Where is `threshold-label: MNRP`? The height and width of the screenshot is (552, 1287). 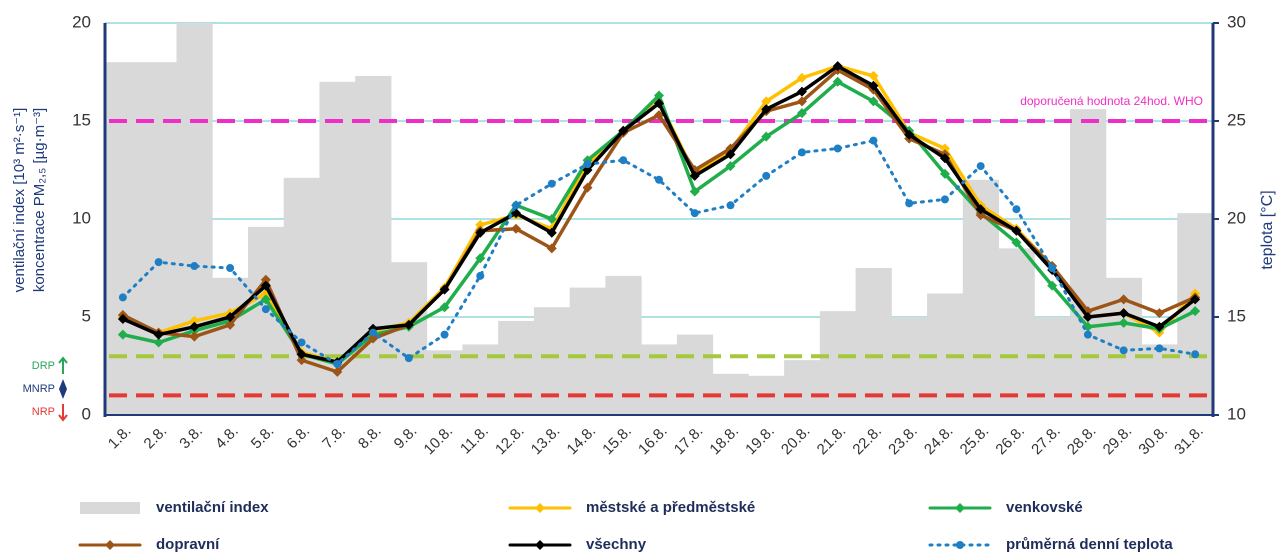
threshold-label: MNRP is located at coordinates (39, 389).